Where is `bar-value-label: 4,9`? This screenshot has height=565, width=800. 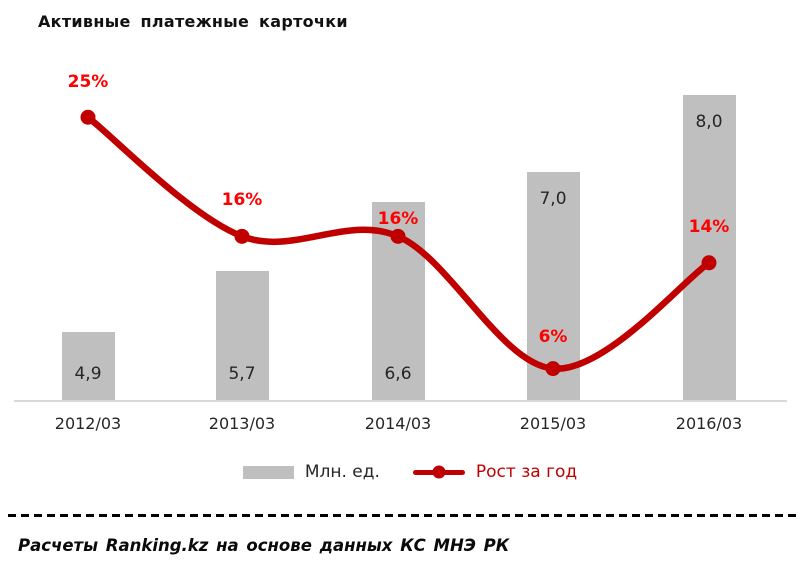
bar-value-label: 4,9 is located at coordinates (88, 374).